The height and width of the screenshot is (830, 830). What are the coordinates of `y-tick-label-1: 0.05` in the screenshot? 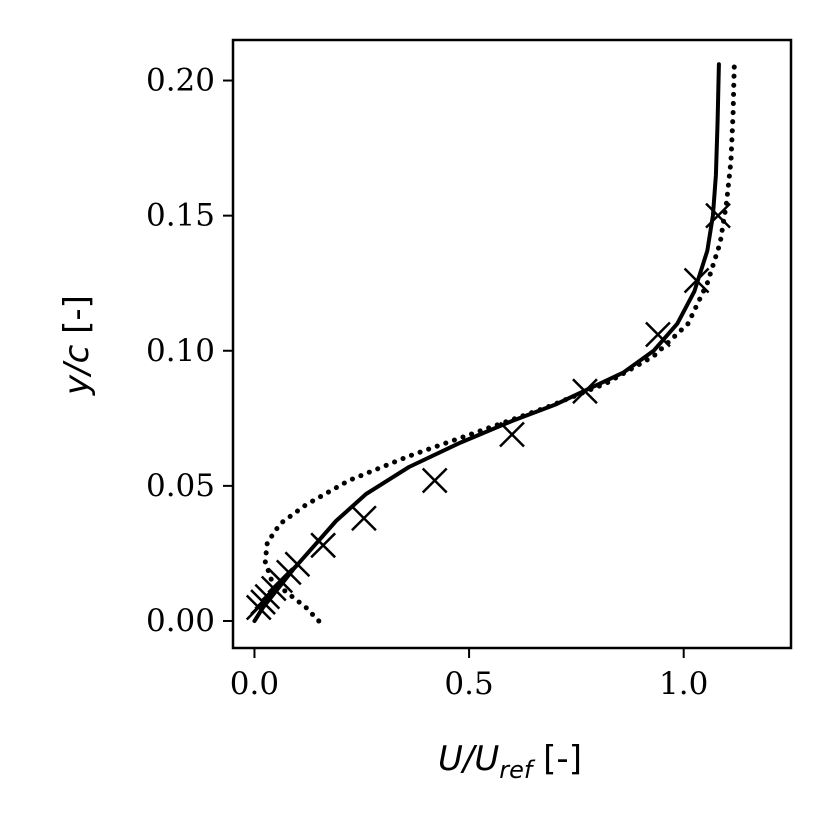 It's located at (180, 486).